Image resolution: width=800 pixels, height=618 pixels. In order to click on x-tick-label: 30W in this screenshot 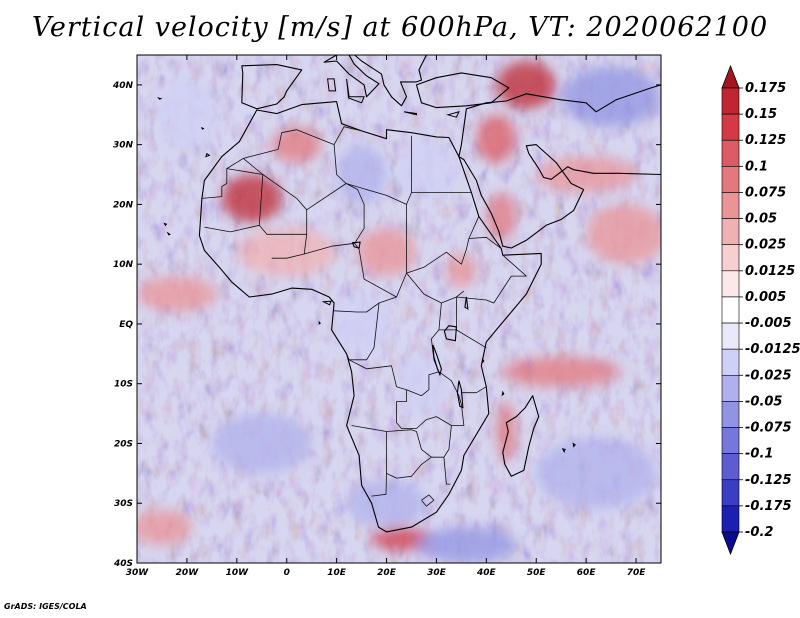, I will do `click(138, 573)`.